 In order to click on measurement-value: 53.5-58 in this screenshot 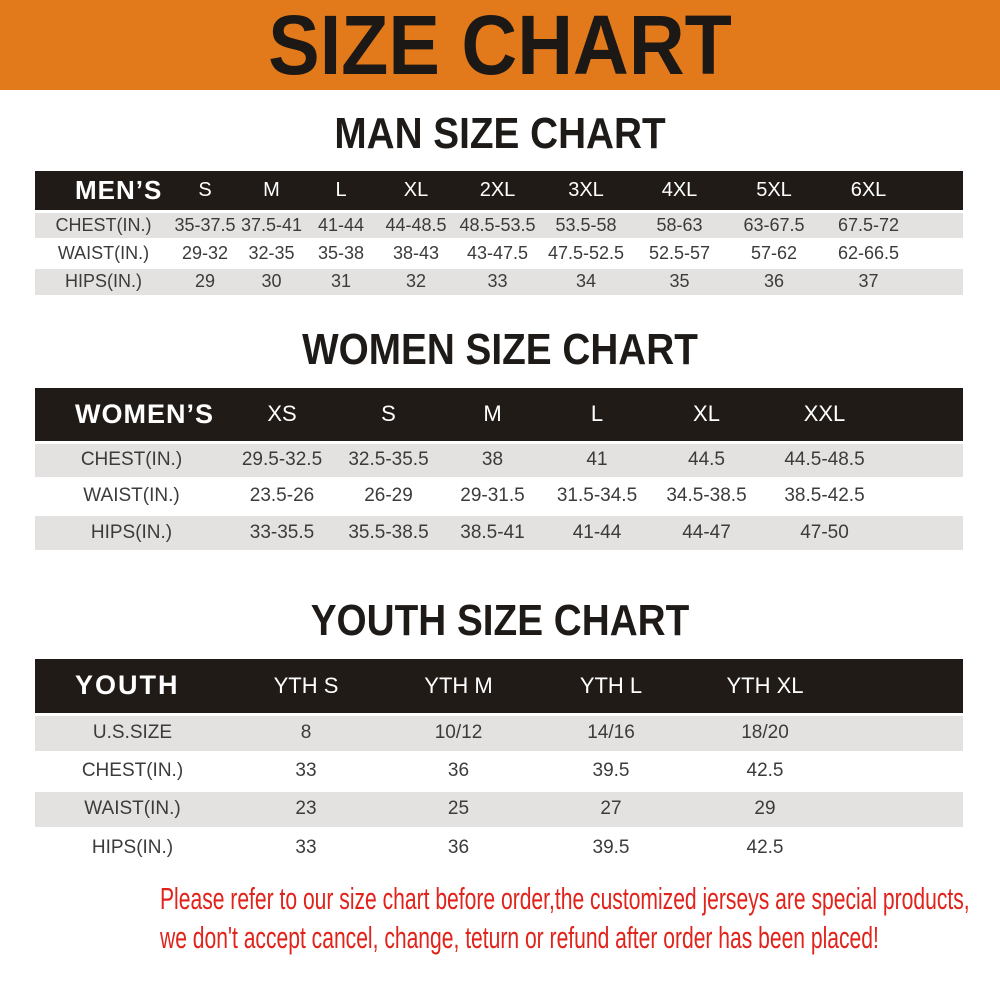, I will do `click(586, 224)`.